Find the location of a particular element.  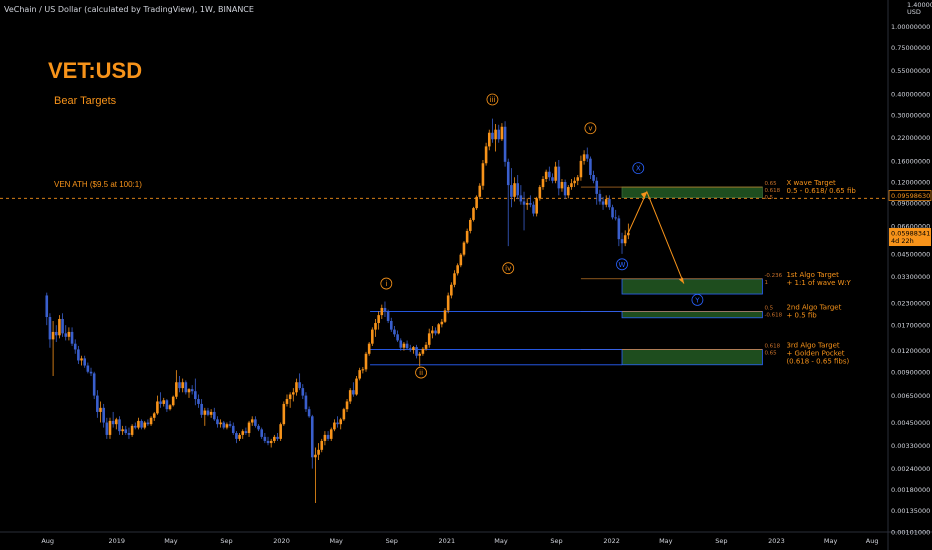

wave-label: iv is located at coordinates (508, 269).